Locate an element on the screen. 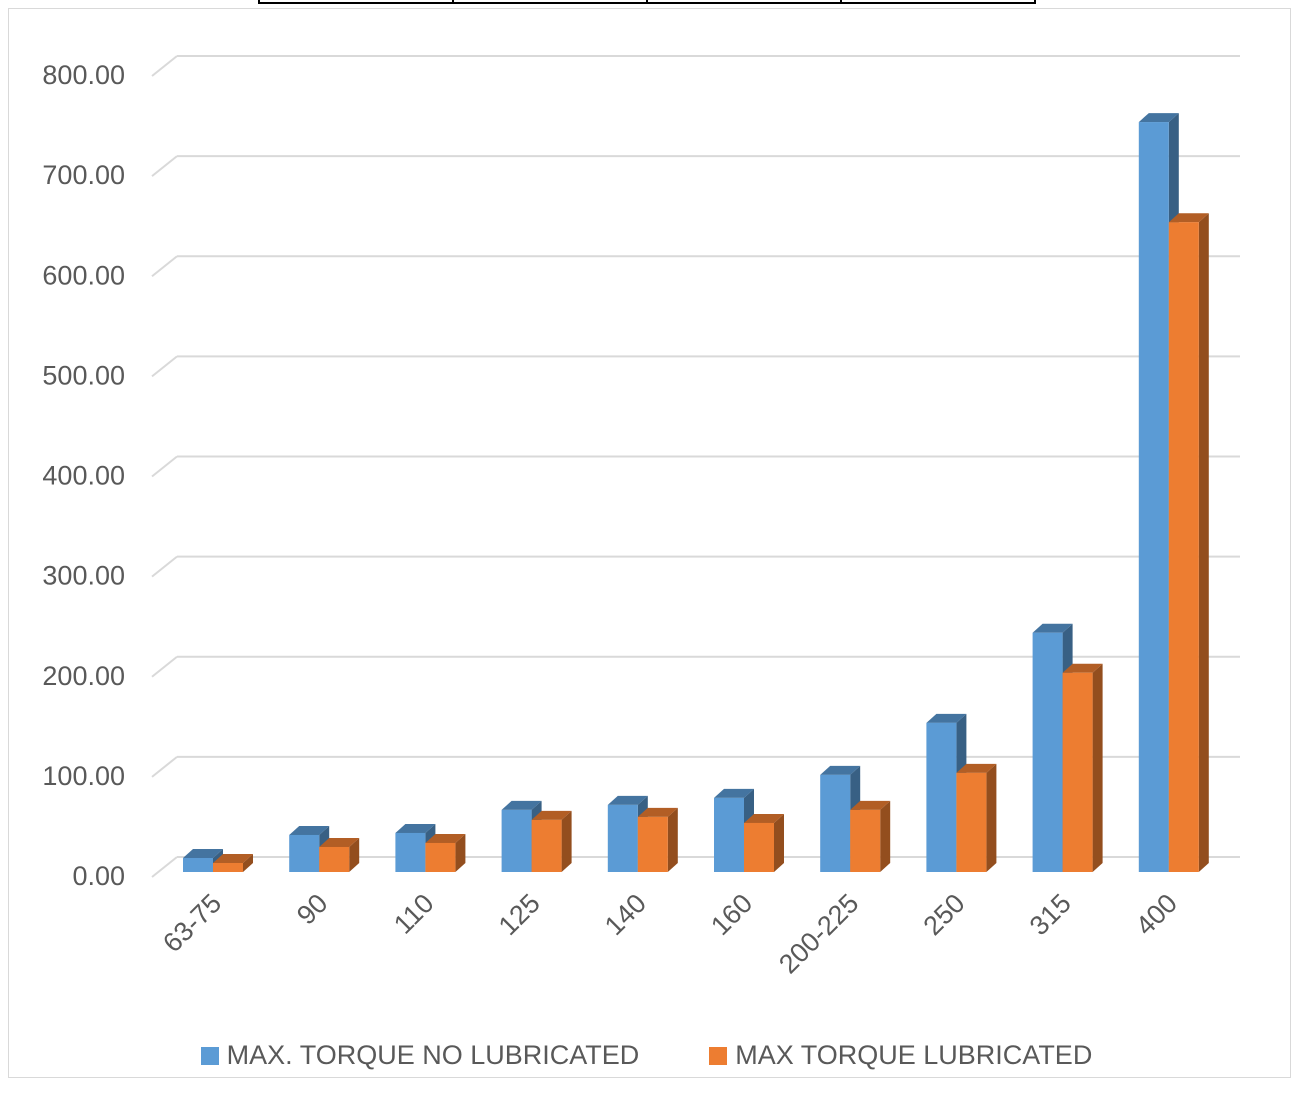 The width and height of the screenshot is (1293, 1106). legend-label: MAX. TORQUE NO LUBRICATED is located at coordinates (433, 1055).